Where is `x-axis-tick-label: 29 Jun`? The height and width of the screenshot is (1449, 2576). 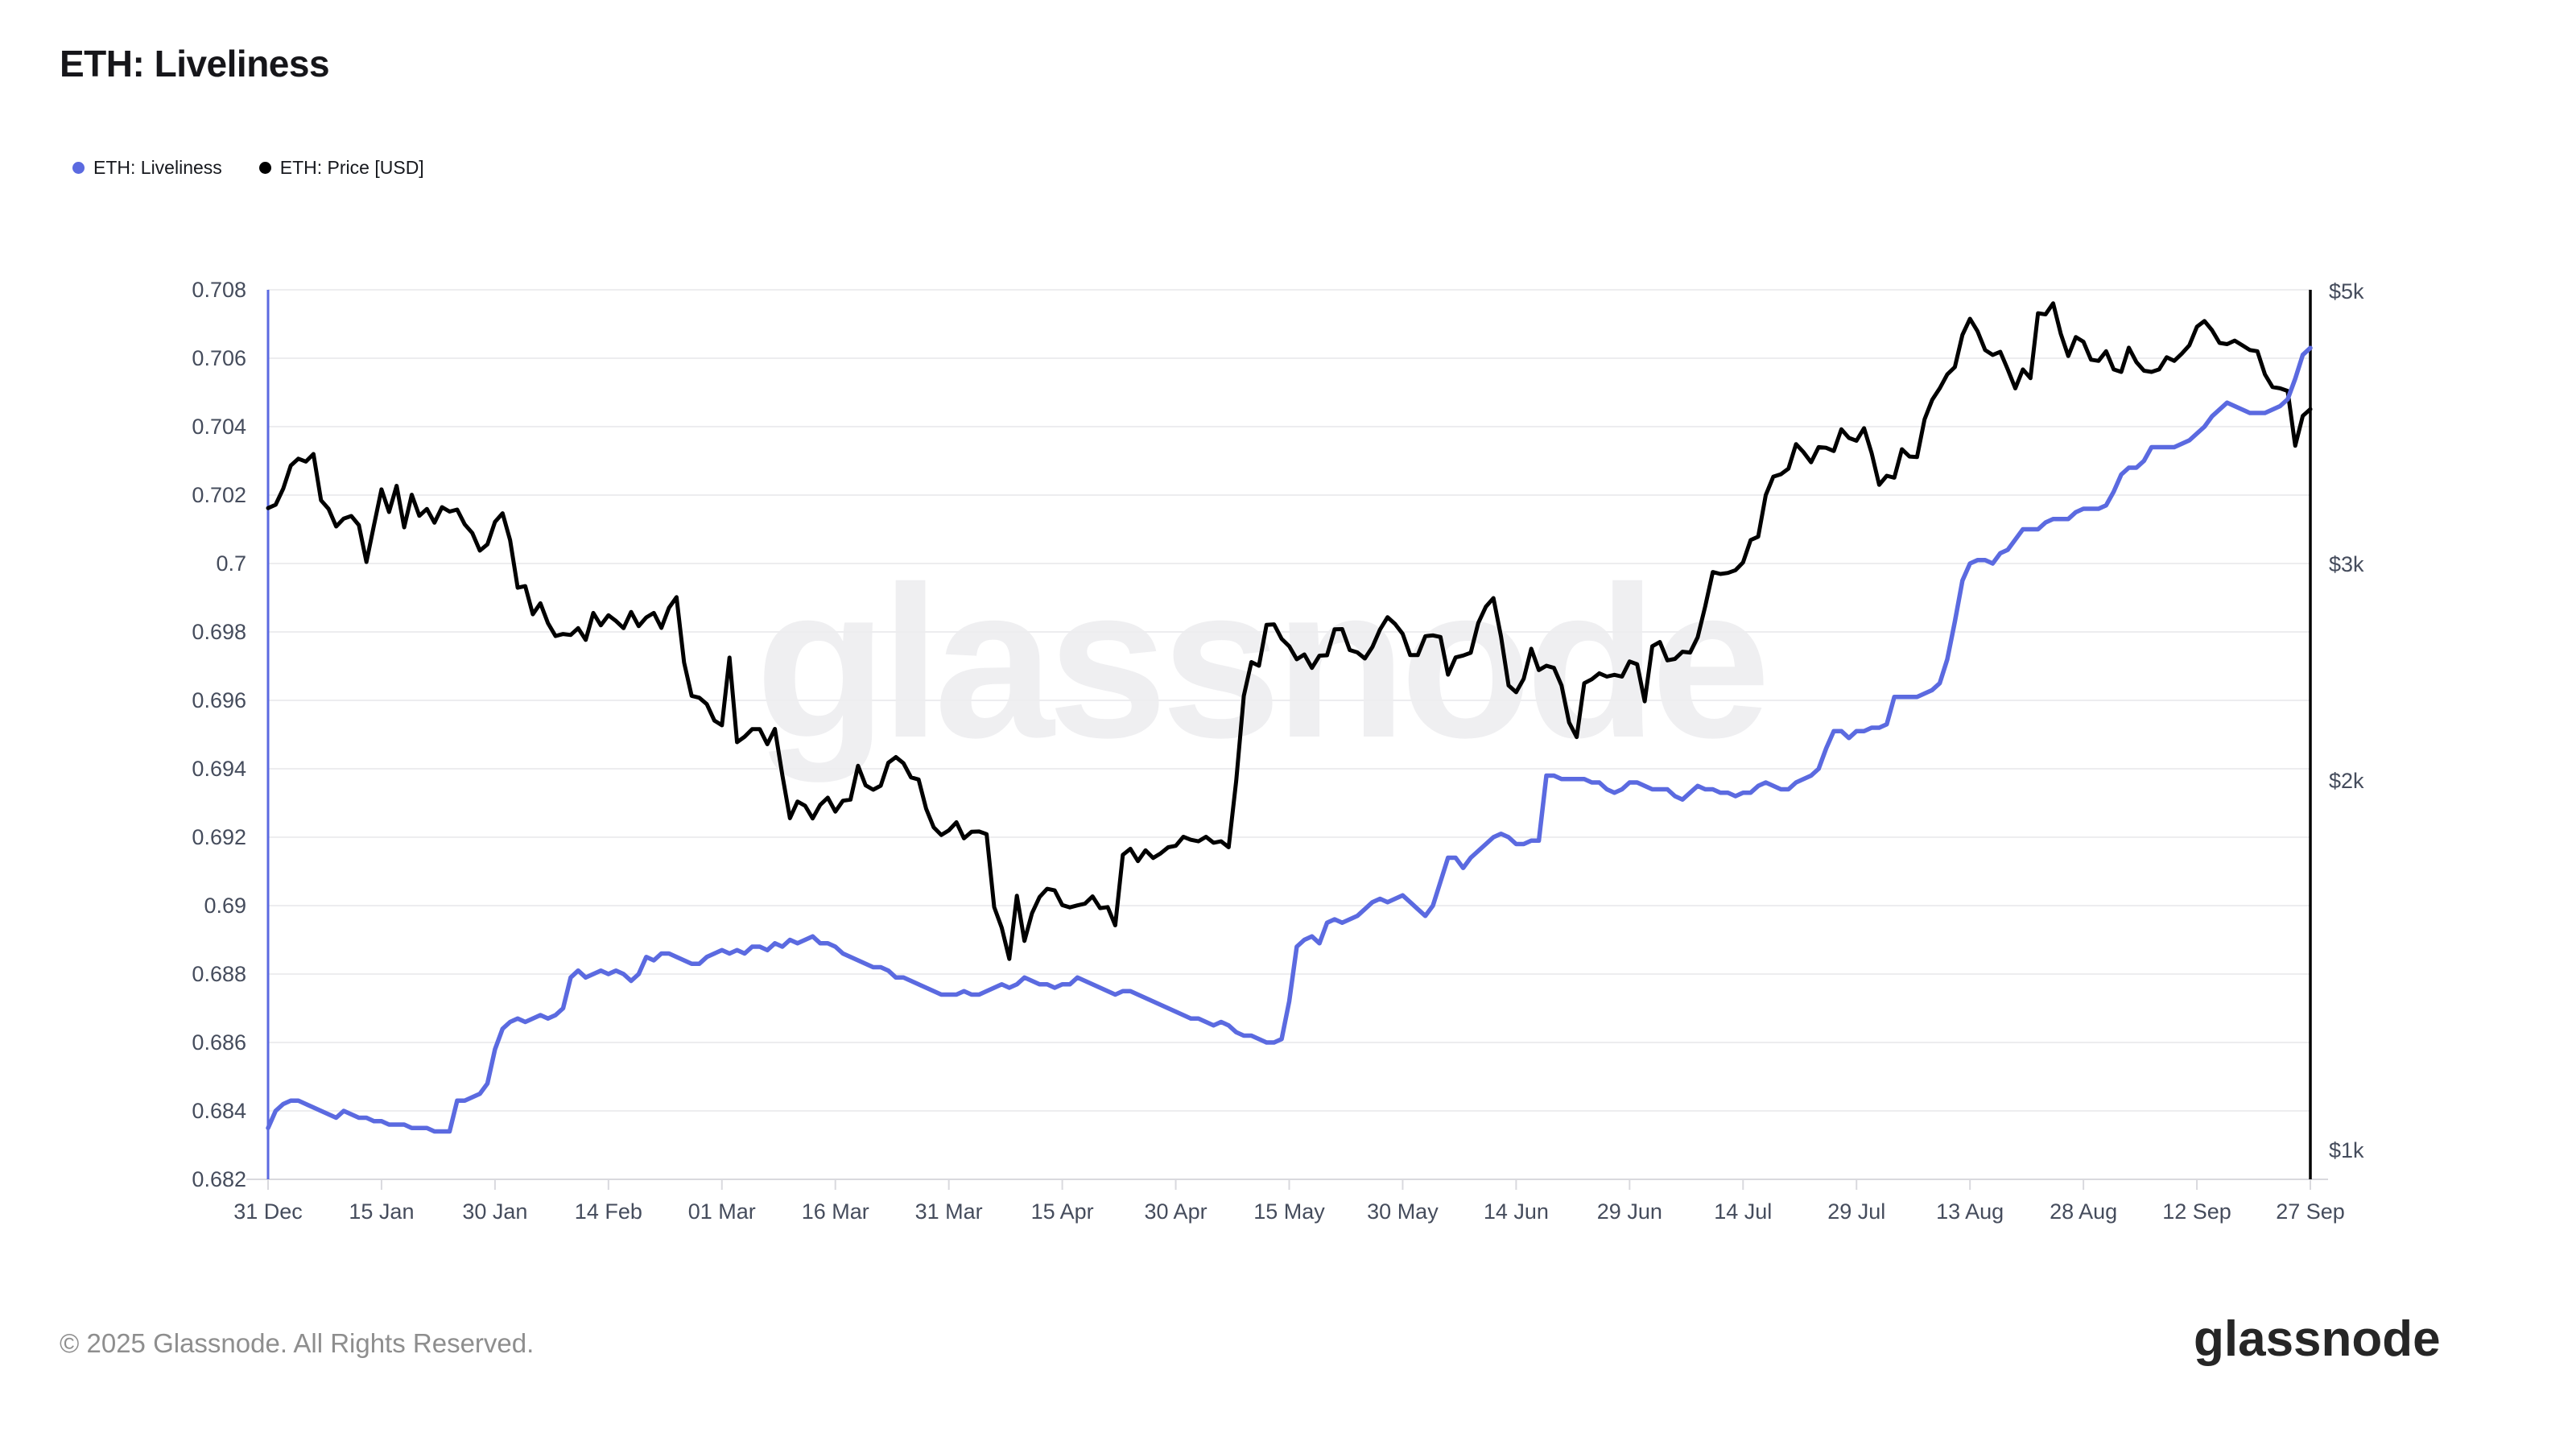 x-axis-tick-label: 29 Jun is located at coordinates (1629, 1211).